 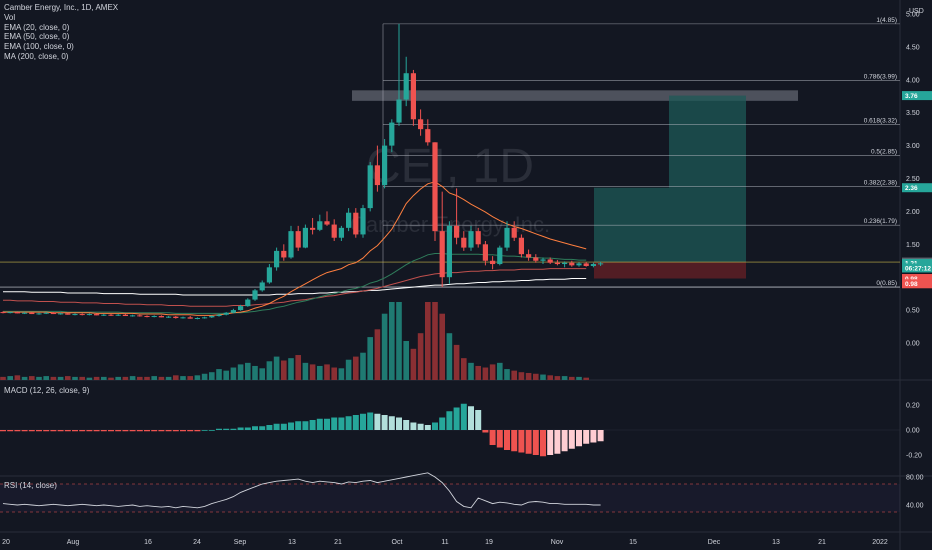 What do you see at coordinates (489, 542) in the screenshot?
I see `time-tick-label: 19` at bounding box center [489, 542].